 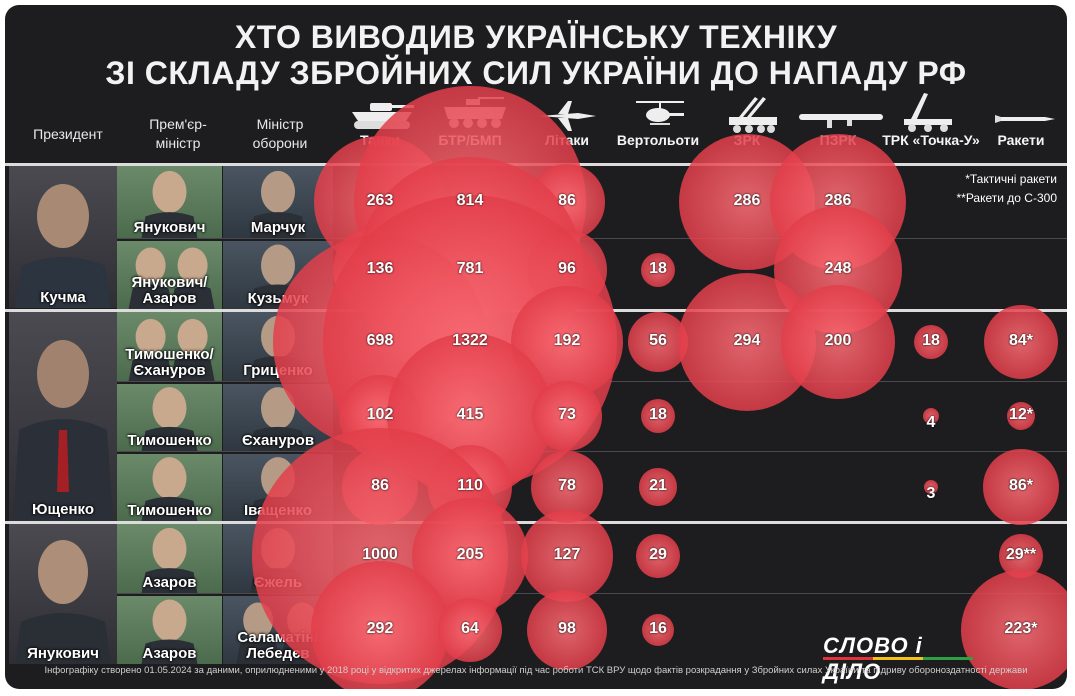 I want to click on name-line-1: Марчук, so click(x=278, y=227).